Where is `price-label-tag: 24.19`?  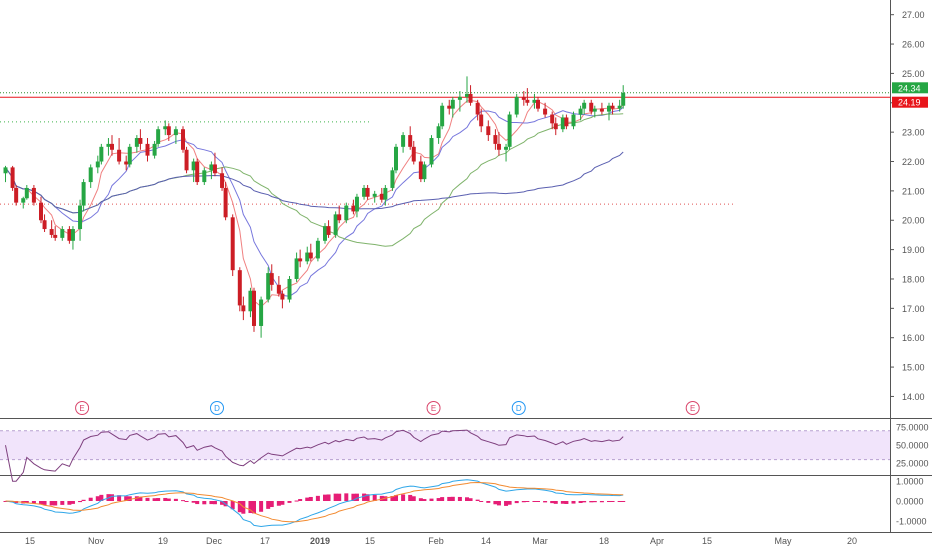 price-label-tag: 24.19 is located at coordinates (910, 102).